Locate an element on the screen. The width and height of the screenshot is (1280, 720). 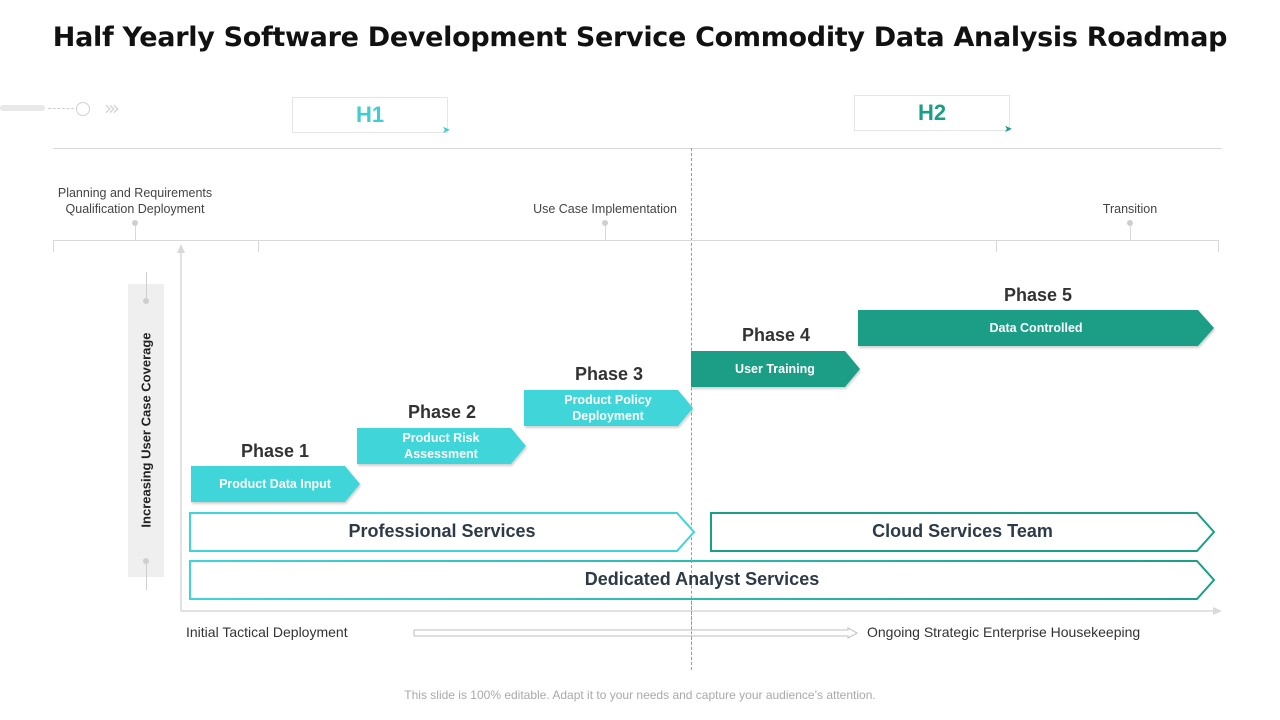
phase-4-arrow is located at coordinates (775, 369).